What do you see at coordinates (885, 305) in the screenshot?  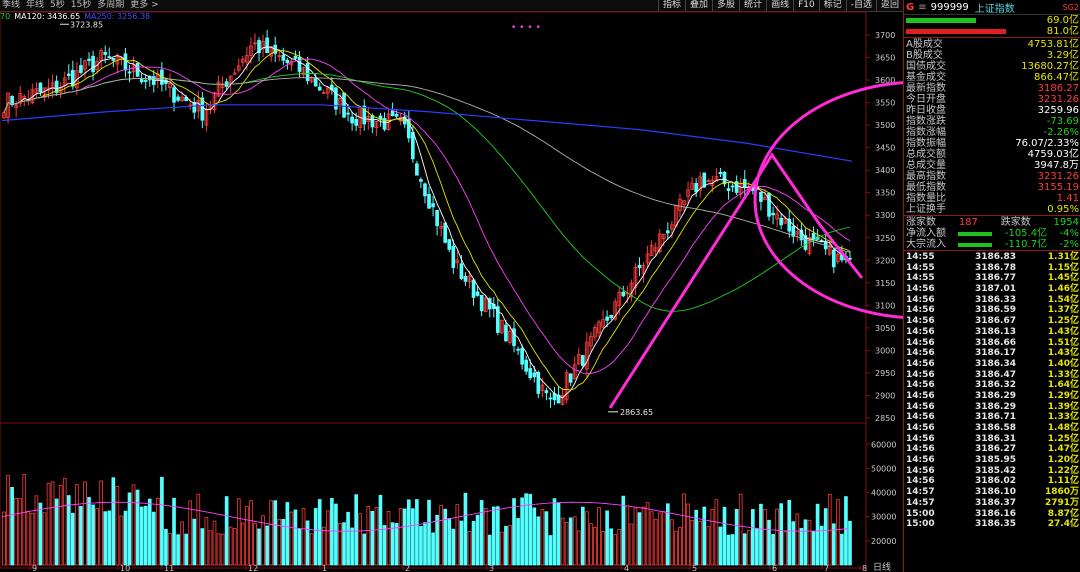 I see `price-tick-label: 3100` at bounding box center [885, 305].